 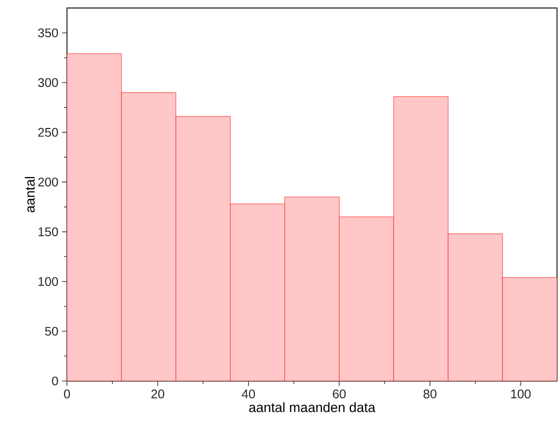 I want to click on x-tick-label: 0, so click(x=67, y=394).